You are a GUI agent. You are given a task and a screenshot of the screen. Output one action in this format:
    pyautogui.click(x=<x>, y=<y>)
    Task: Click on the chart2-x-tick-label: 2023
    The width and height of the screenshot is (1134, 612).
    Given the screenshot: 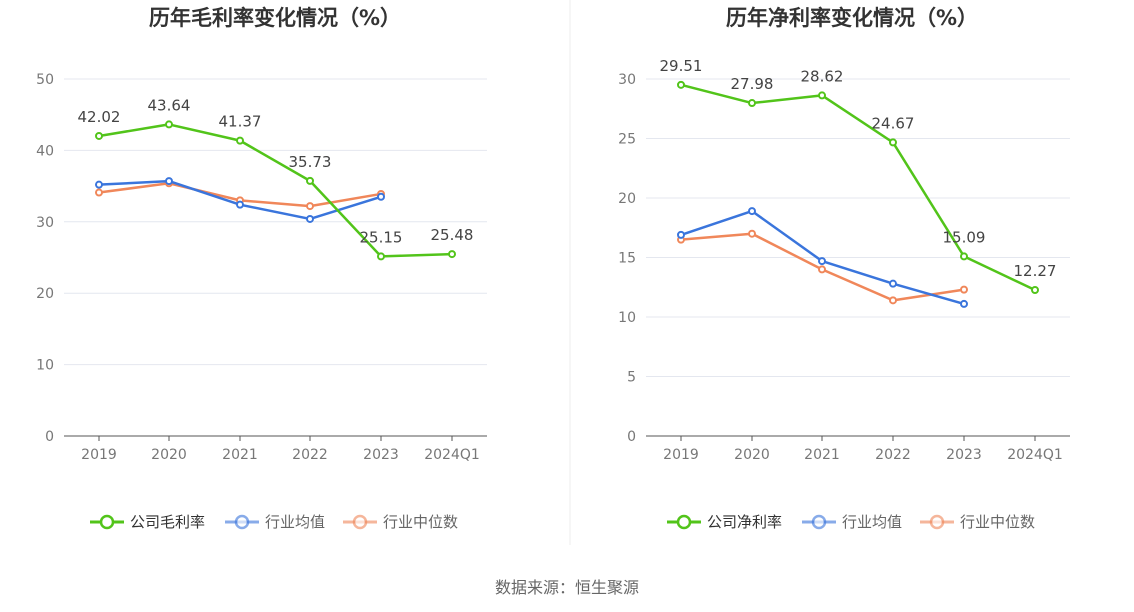 What is the action you would take?
    pyautogui.click(x=964, y=455)
    